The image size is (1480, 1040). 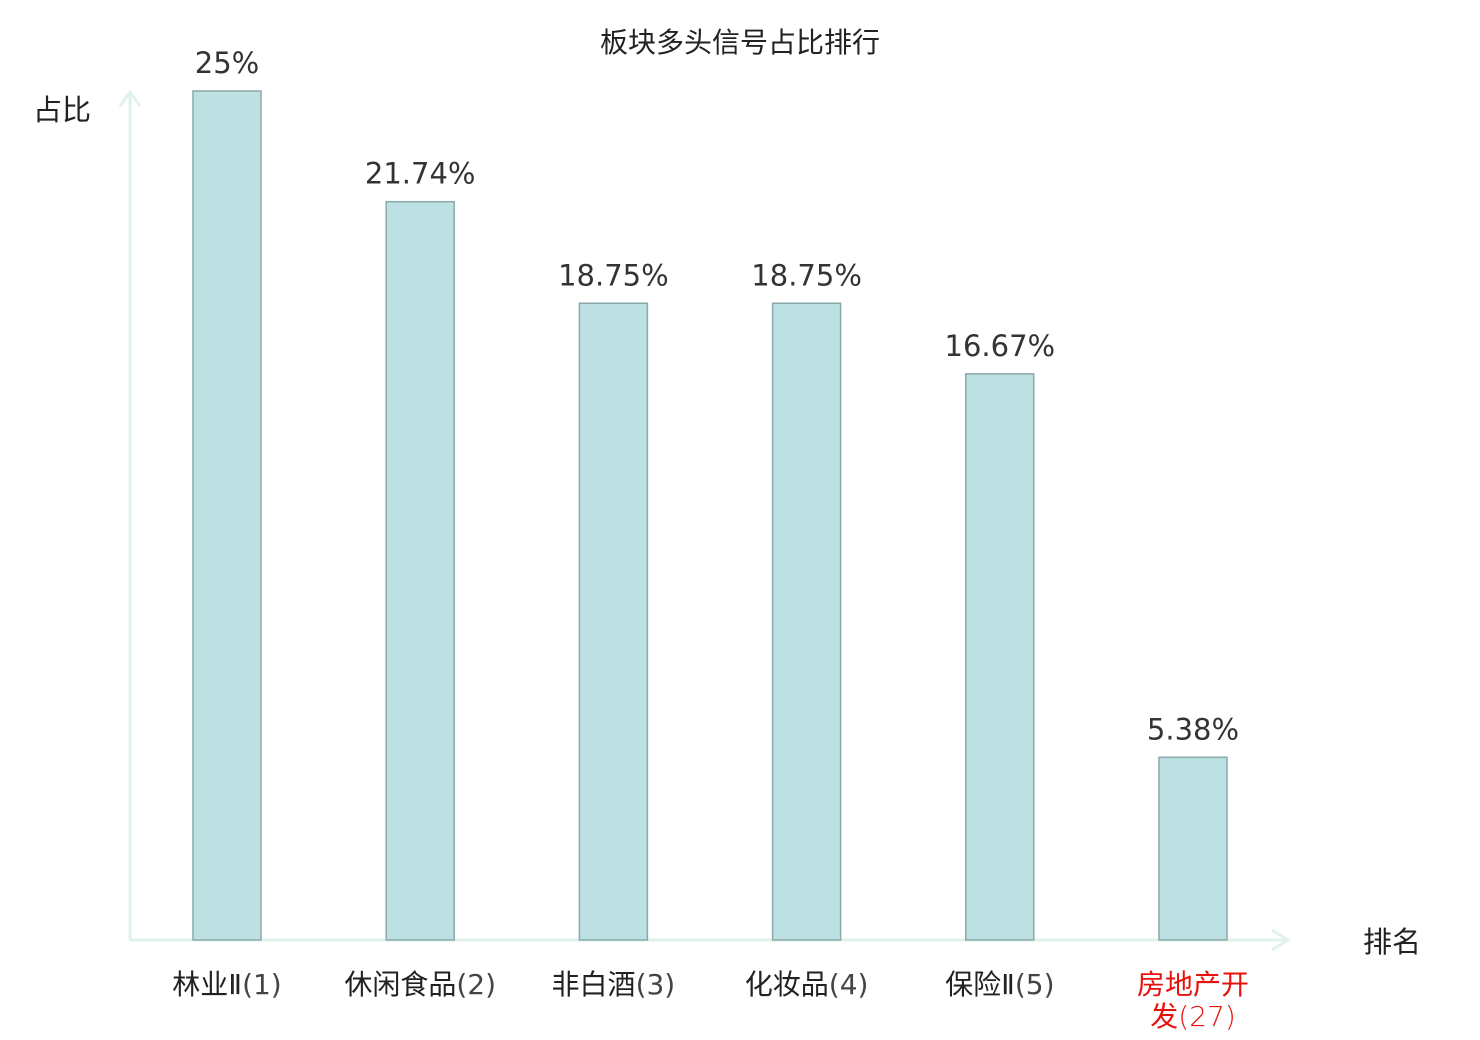 What do you see at coordinates (1392, 942) in the screenshot?
I see `x-axis-label: 排名` at bounding box center [1392, 942].